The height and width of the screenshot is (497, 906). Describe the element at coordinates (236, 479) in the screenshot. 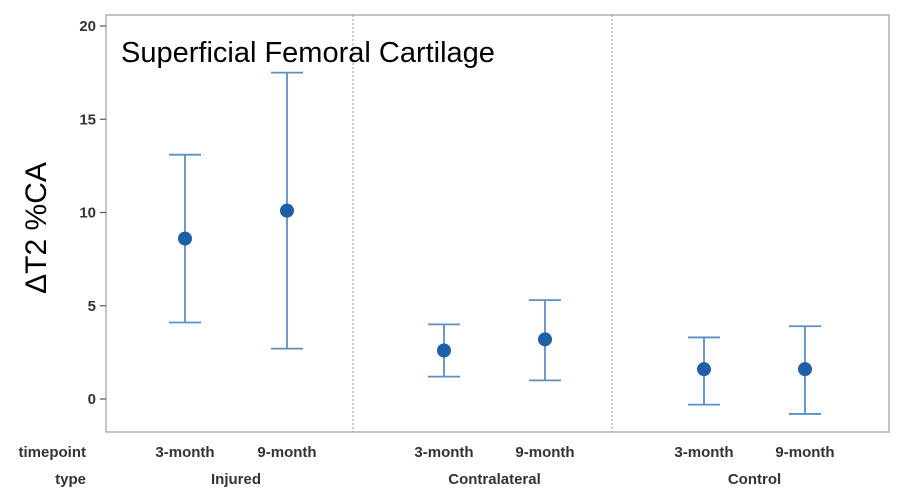

I see `type-label: Injured` at that location.